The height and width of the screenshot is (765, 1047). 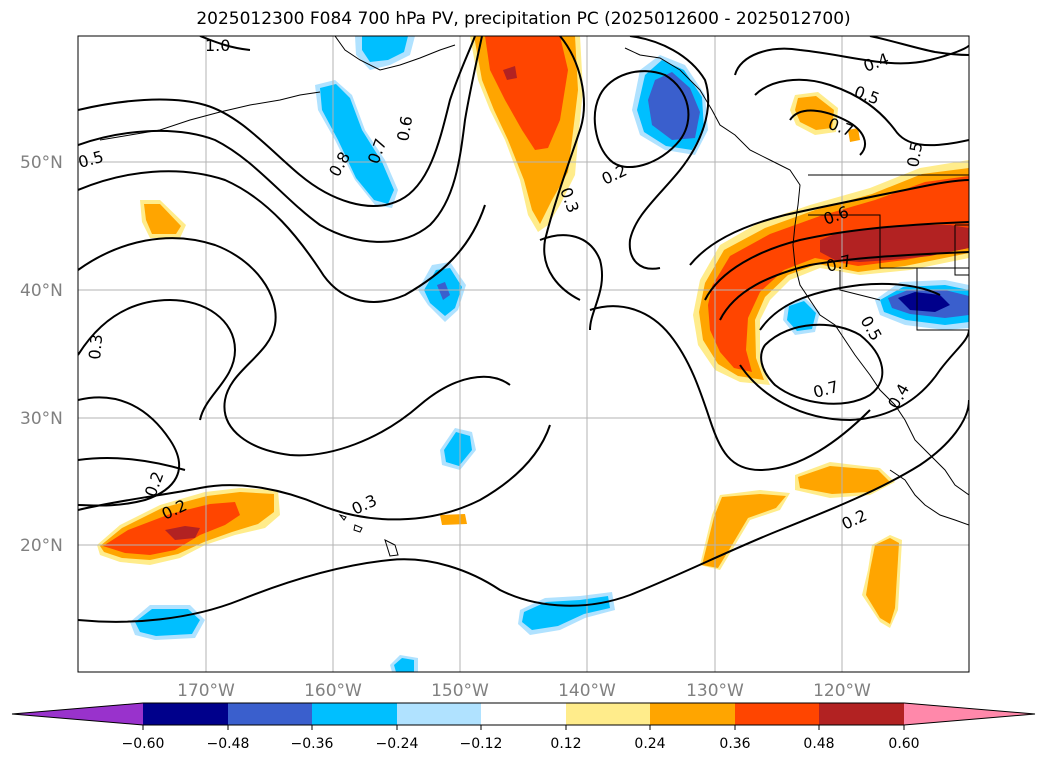 I want to click on colorbar-tick: −0.12, so click(x=481, y=744).